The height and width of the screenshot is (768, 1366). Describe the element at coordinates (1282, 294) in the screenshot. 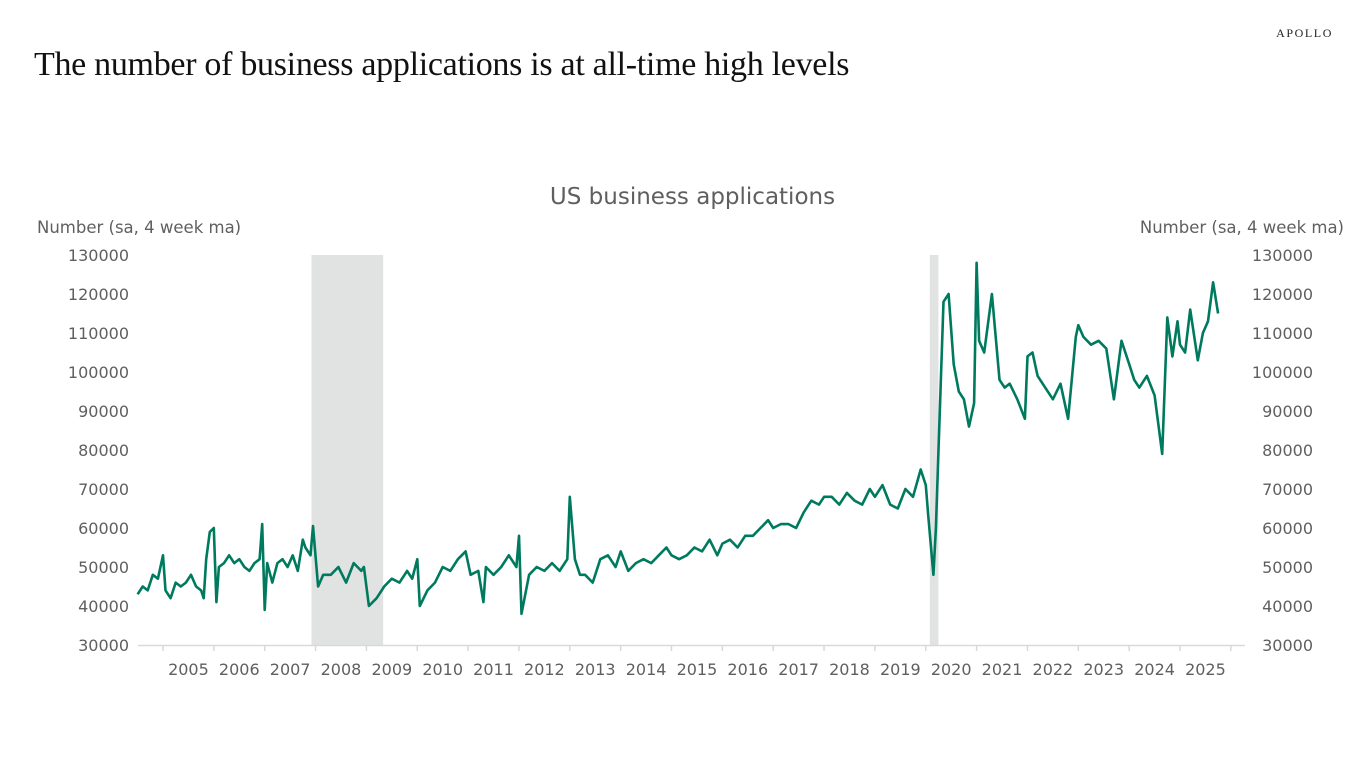

I see `y-tick-label-right: 120000` at that location.